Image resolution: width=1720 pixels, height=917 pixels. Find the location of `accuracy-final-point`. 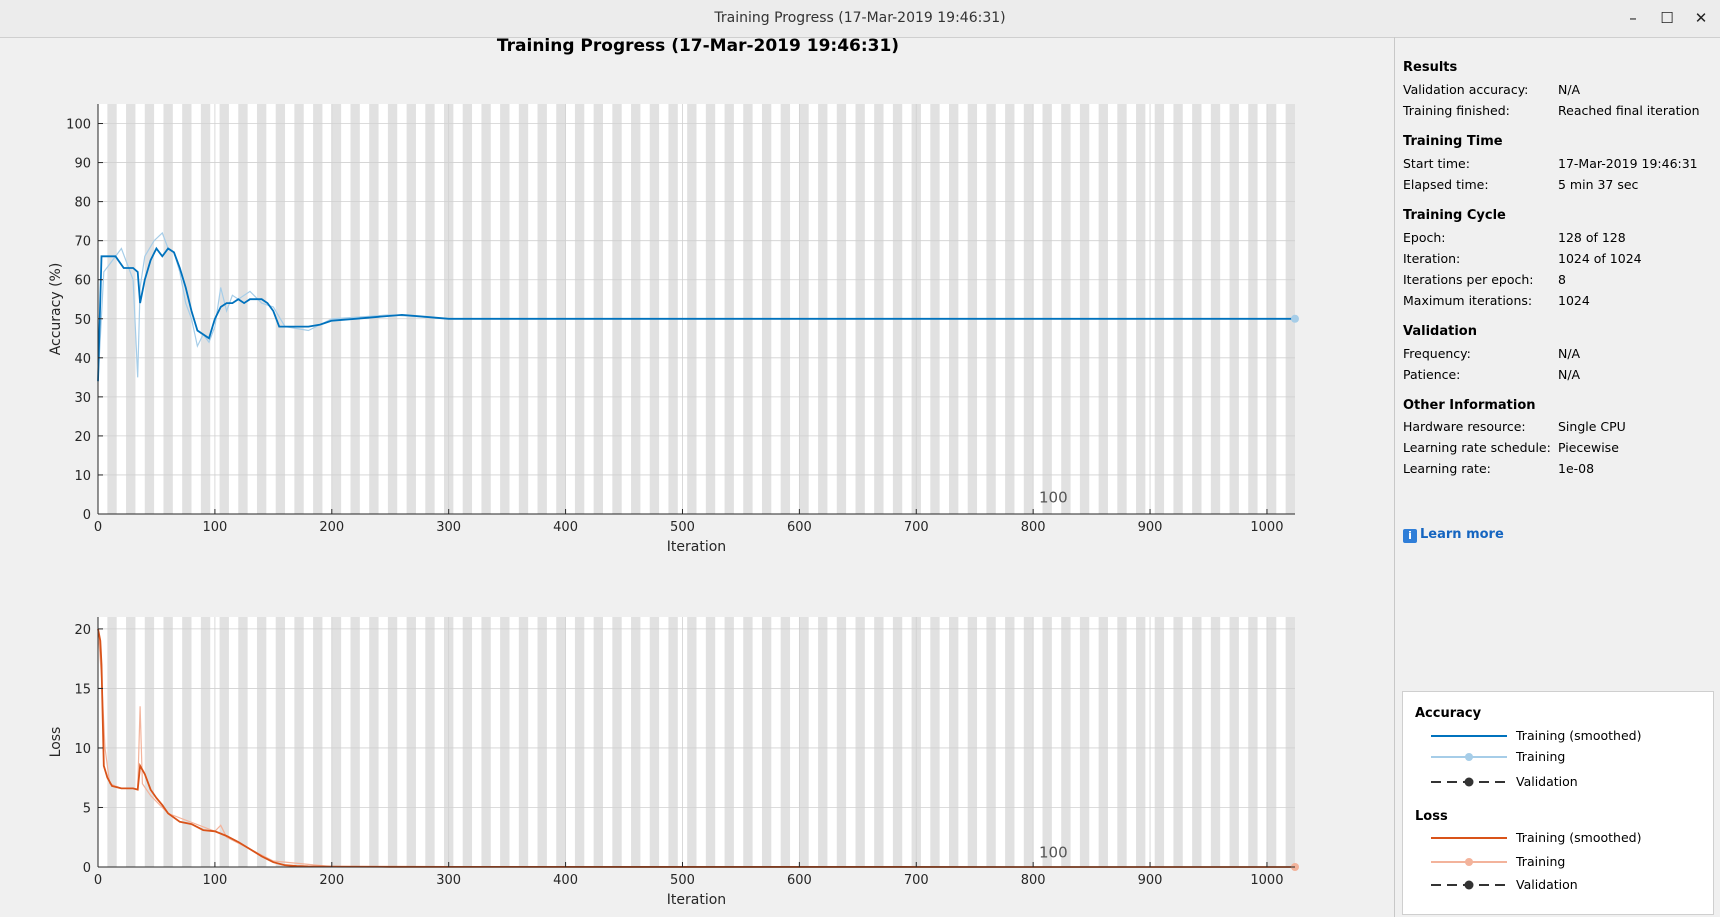

accuracy-final-point is located at coordinates (1295, 318).